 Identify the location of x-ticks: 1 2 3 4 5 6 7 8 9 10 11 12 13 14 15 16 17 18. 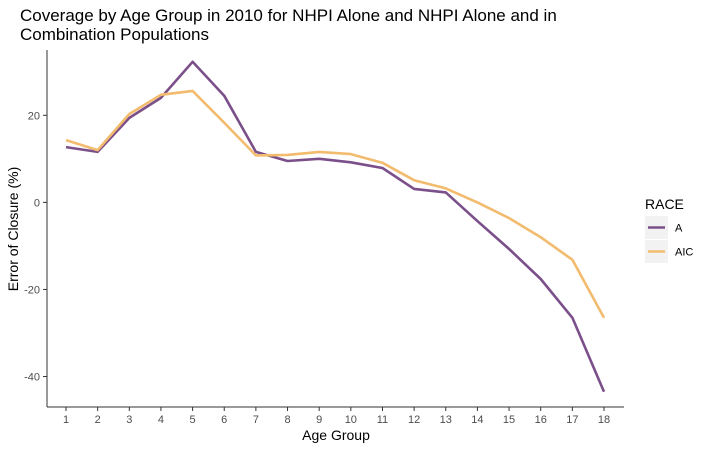
(336, 416).